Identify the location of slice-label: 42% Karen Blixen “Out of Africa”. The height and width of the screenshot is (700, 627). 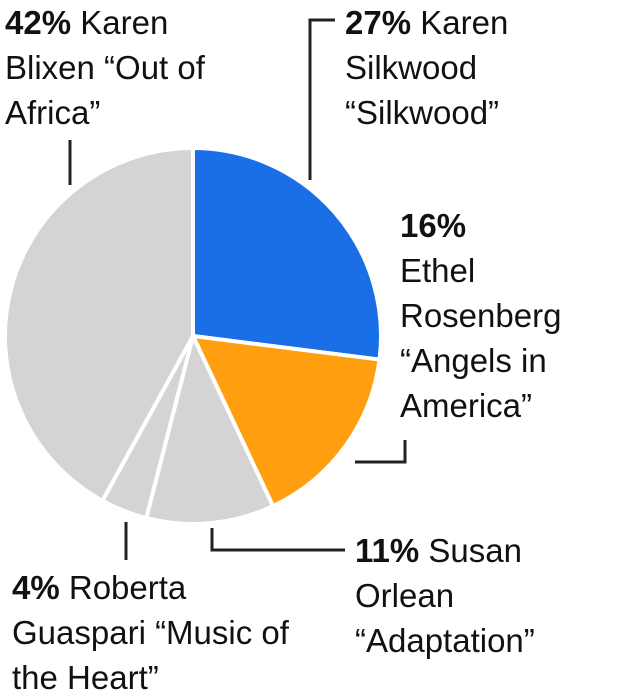
(136, 67).